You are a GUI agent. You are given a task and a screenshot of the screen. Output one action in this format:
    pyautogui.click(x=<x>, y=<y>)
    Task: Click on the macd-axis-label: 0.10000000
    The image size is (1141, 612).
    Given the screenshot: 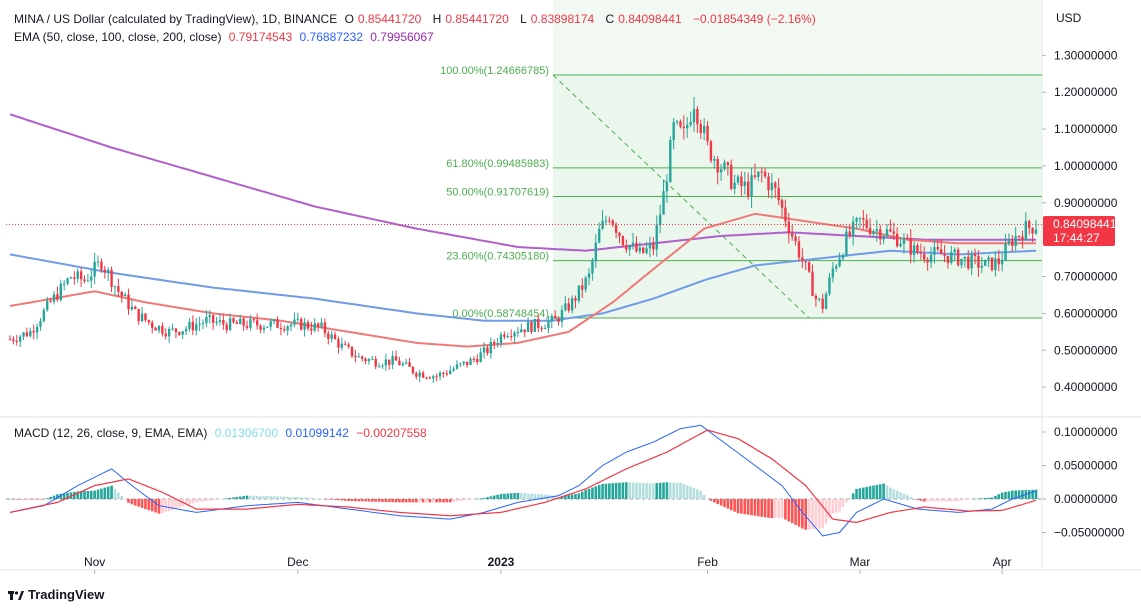 What is the action you would take?
    pyautogui.click(x=1086, y=432)
    